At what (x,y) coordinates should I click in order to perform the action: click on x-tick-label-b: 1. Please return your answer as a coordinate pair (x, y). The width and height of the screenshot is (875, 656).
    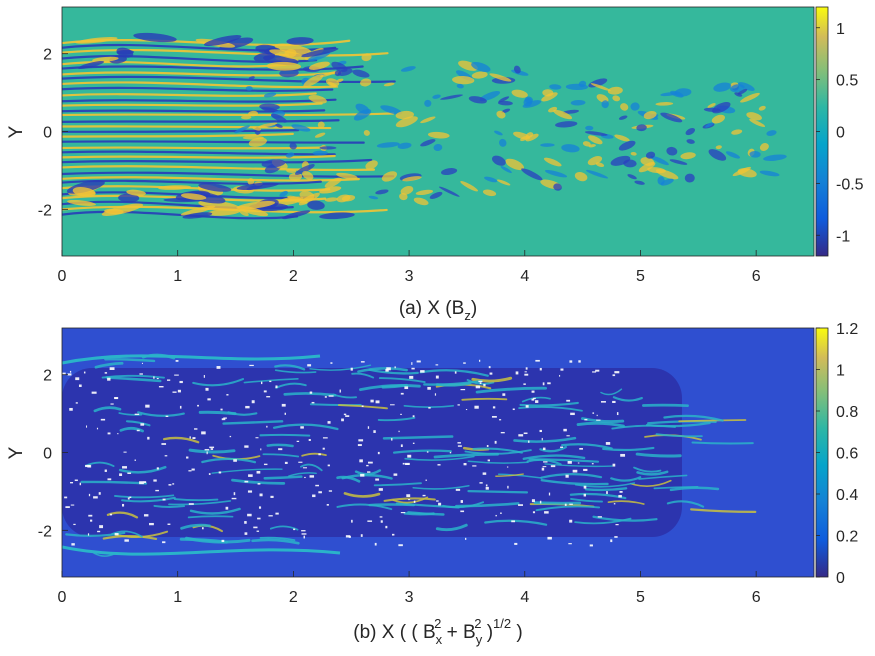
    Looking at the image, I should click on (177, 597).